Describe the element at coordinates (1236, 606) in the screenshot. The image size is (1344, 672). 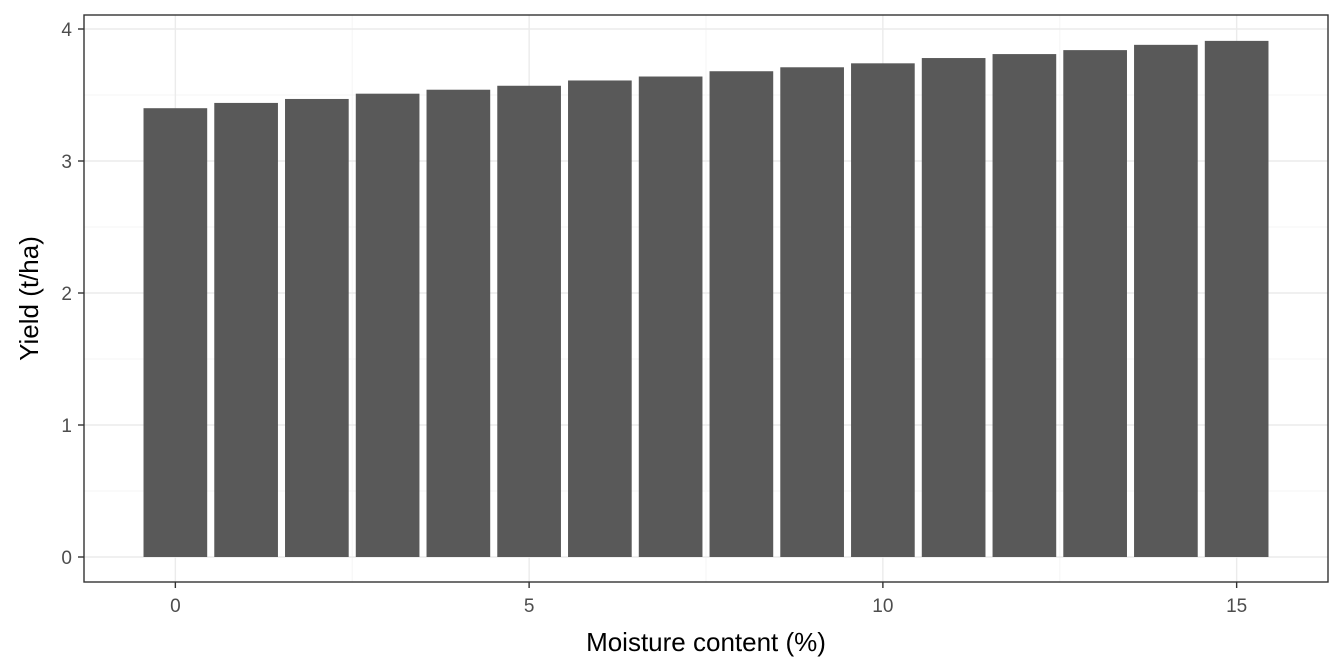
I see `x-tick-label: 15` at that location.